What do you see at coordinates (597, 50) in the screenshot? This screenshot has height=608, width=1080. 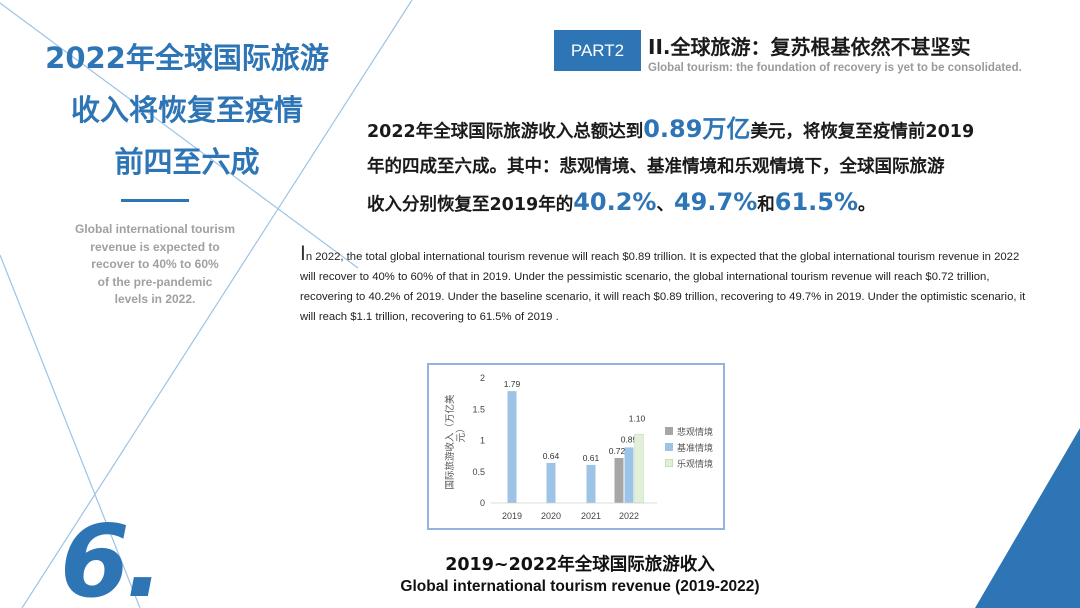 I see `part-badge: PART2` at bounding box center [597, 50].